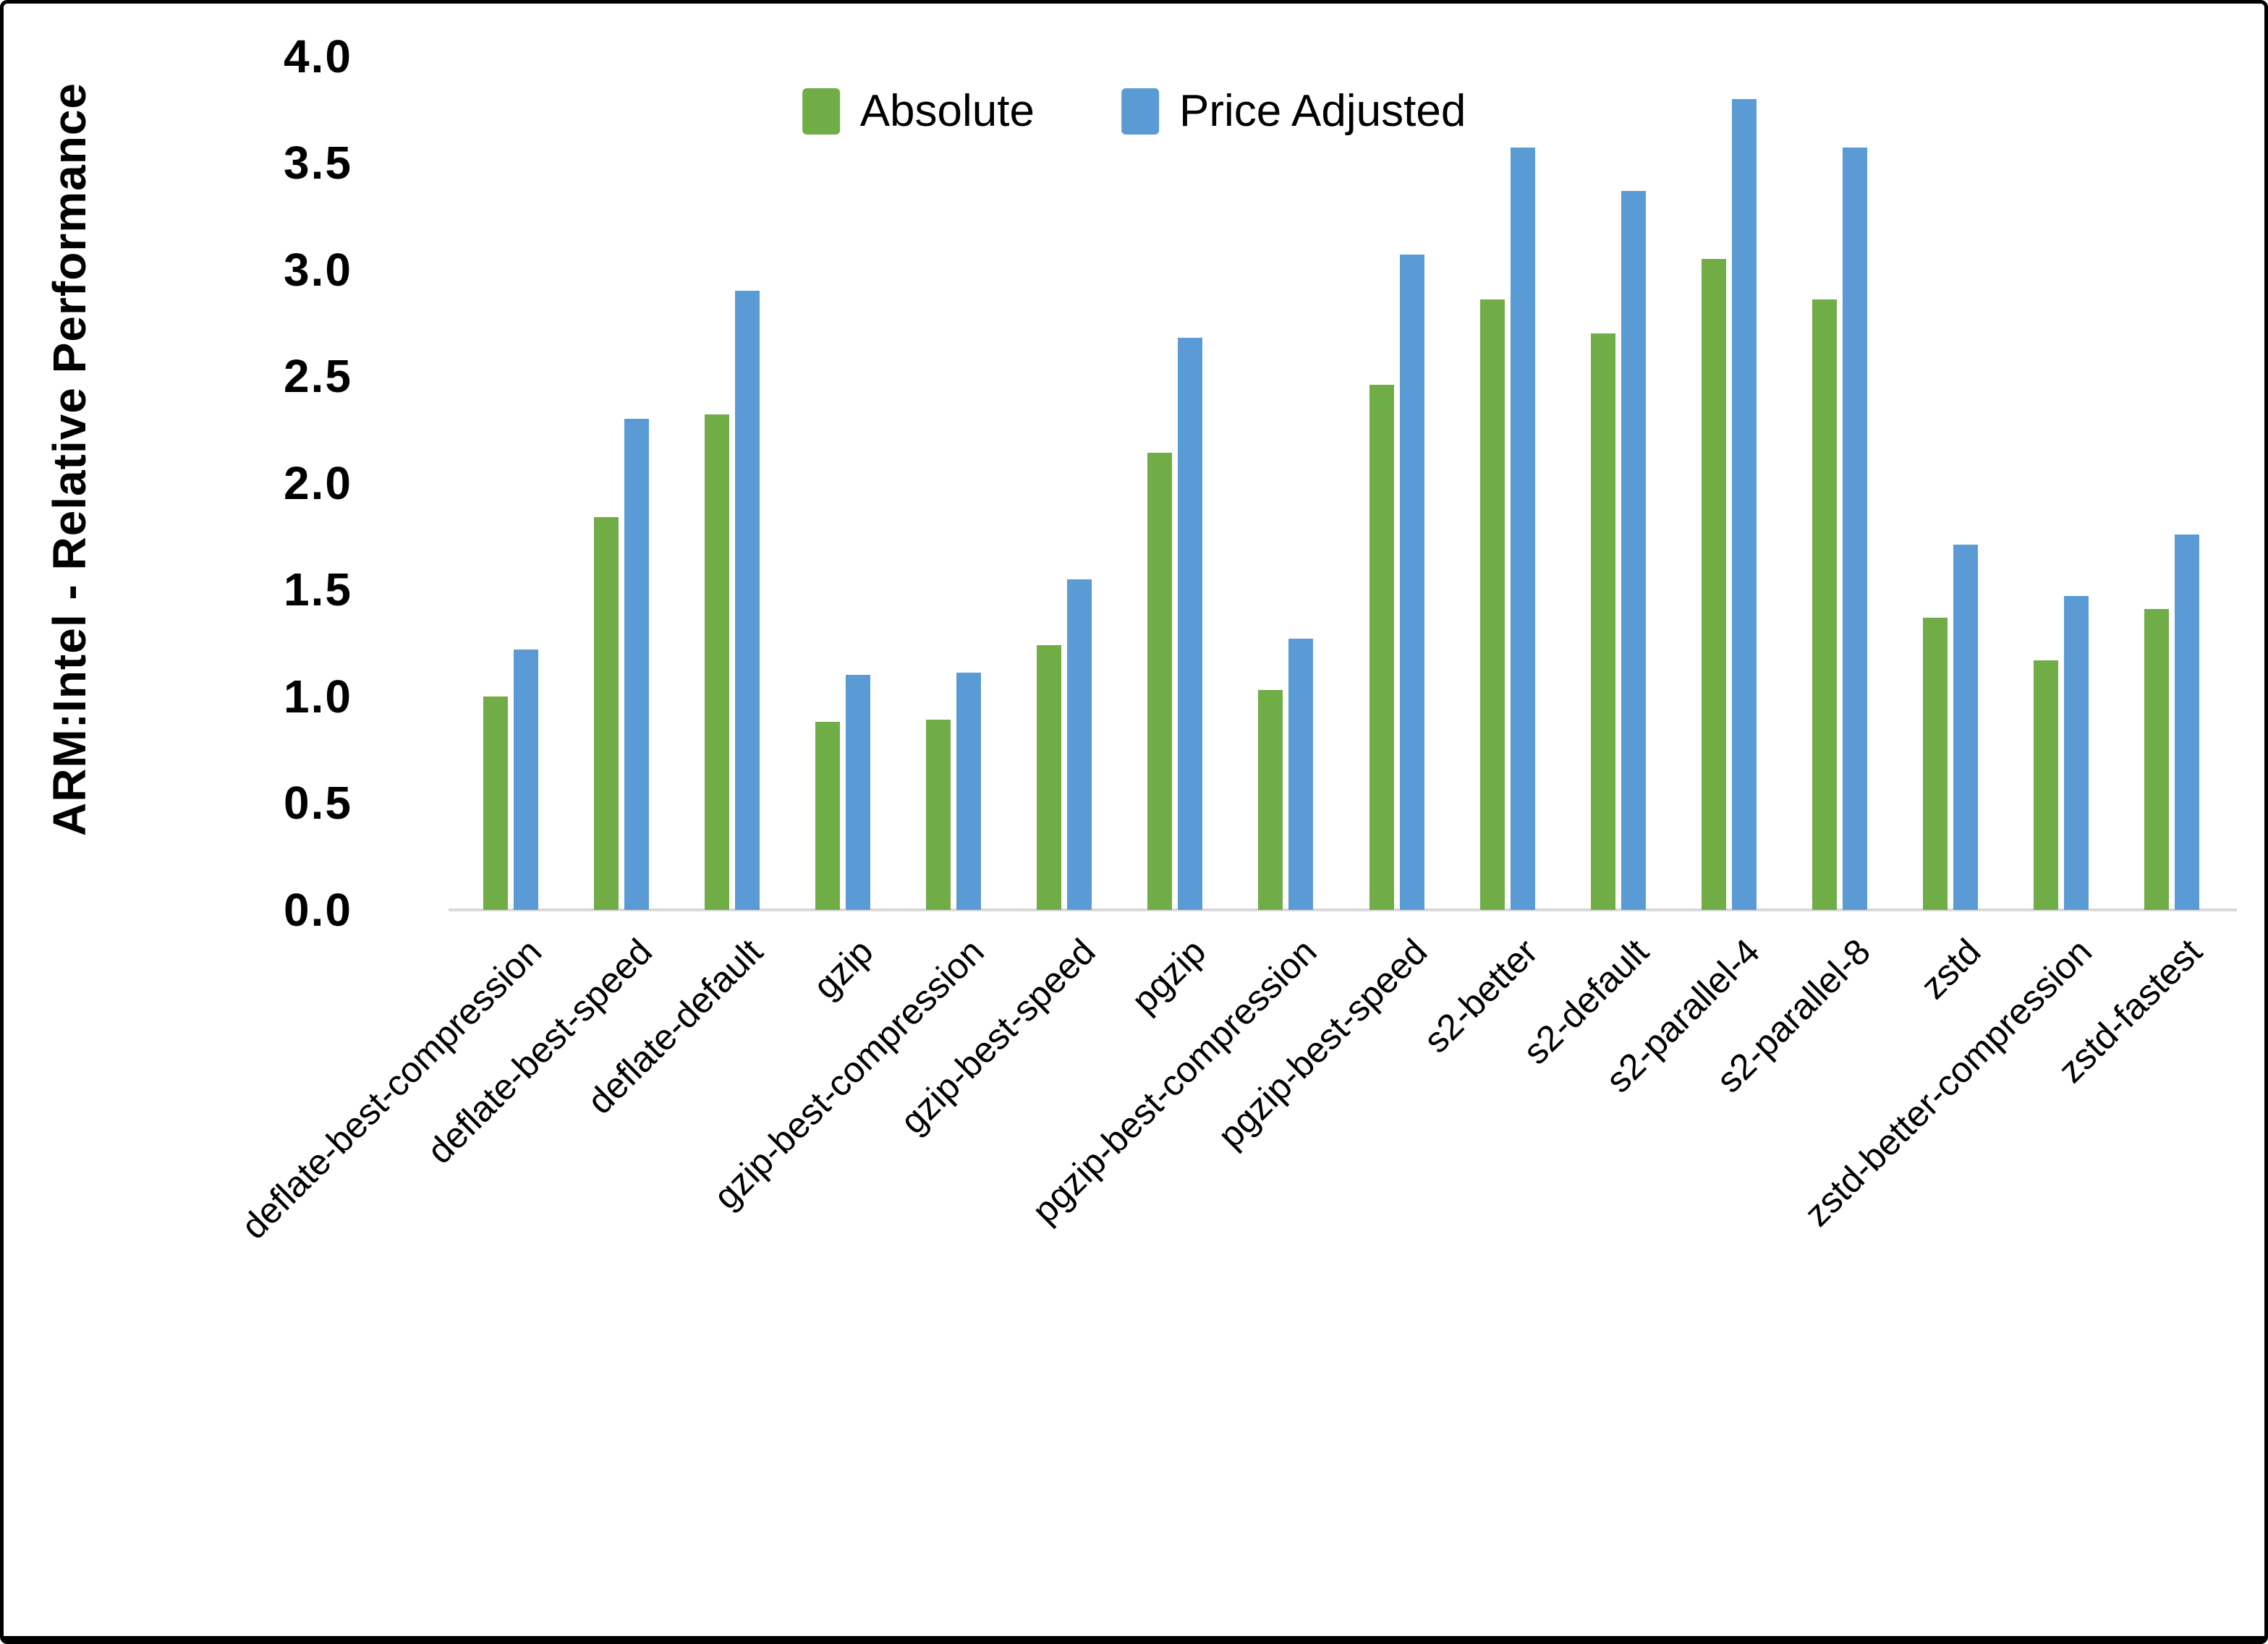 The width and height of the screenshot is (2268, 1644). What do you see at coordinates (318, 482) in the screenshot?
I see `y-tick-label: 2.0` at bounding box center [318, 482].